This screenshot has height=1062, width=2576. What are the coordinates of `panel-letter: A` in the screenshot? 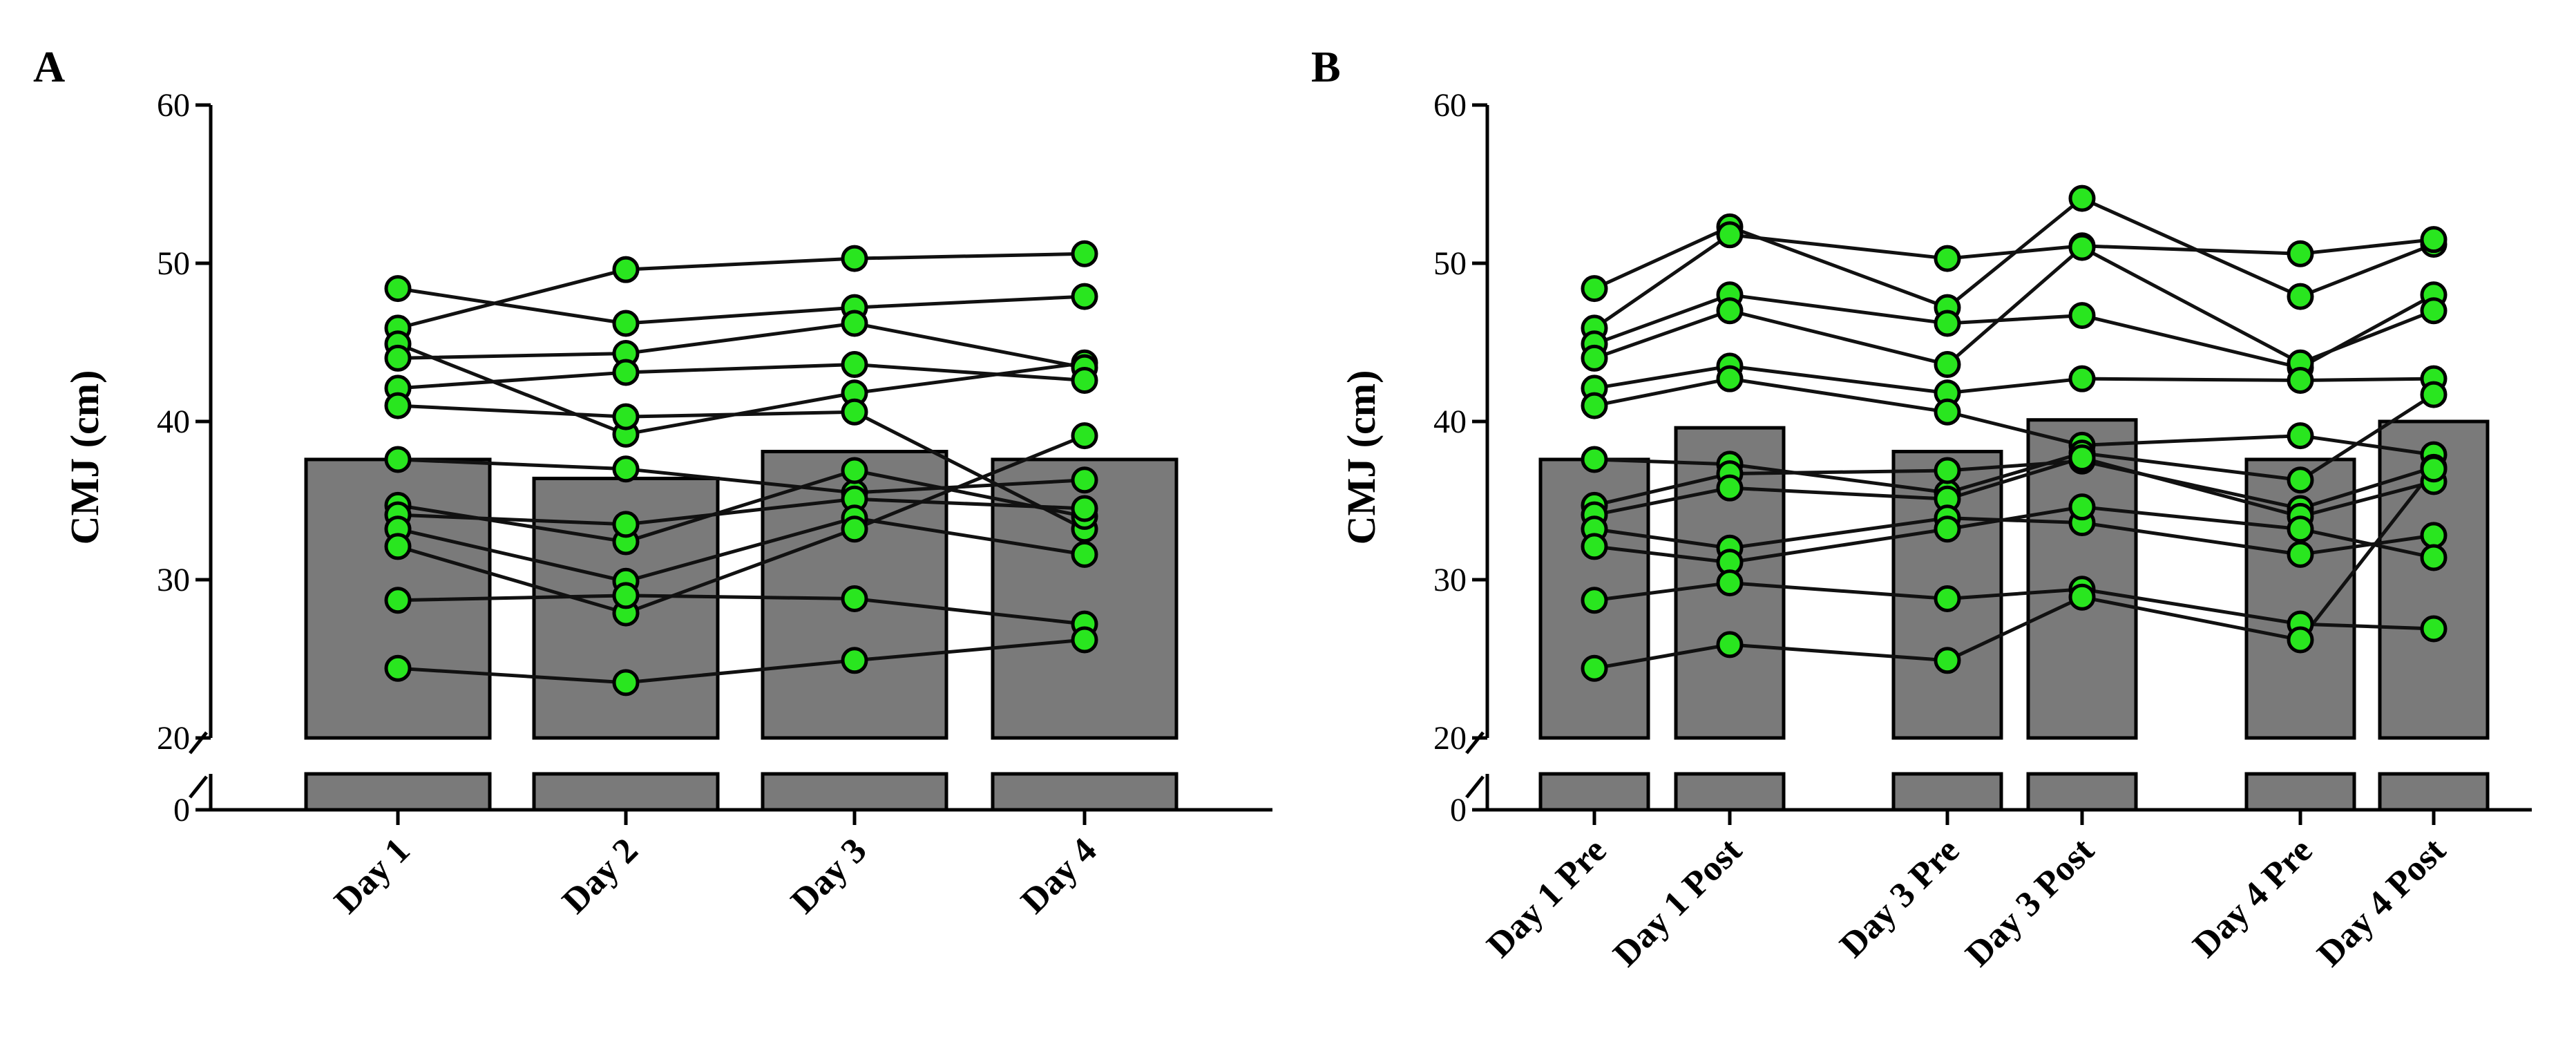 It's located at (49, 66).